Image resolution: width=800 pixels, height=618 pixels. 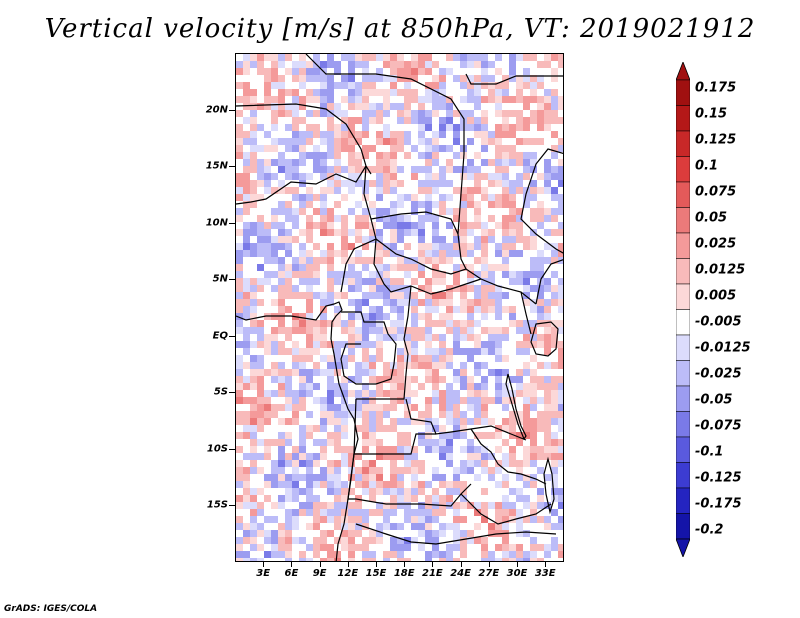 What do you see at coordinates (232, 449) in the screenshot?
I see `lat-tick` at bounding box center [232, 449].